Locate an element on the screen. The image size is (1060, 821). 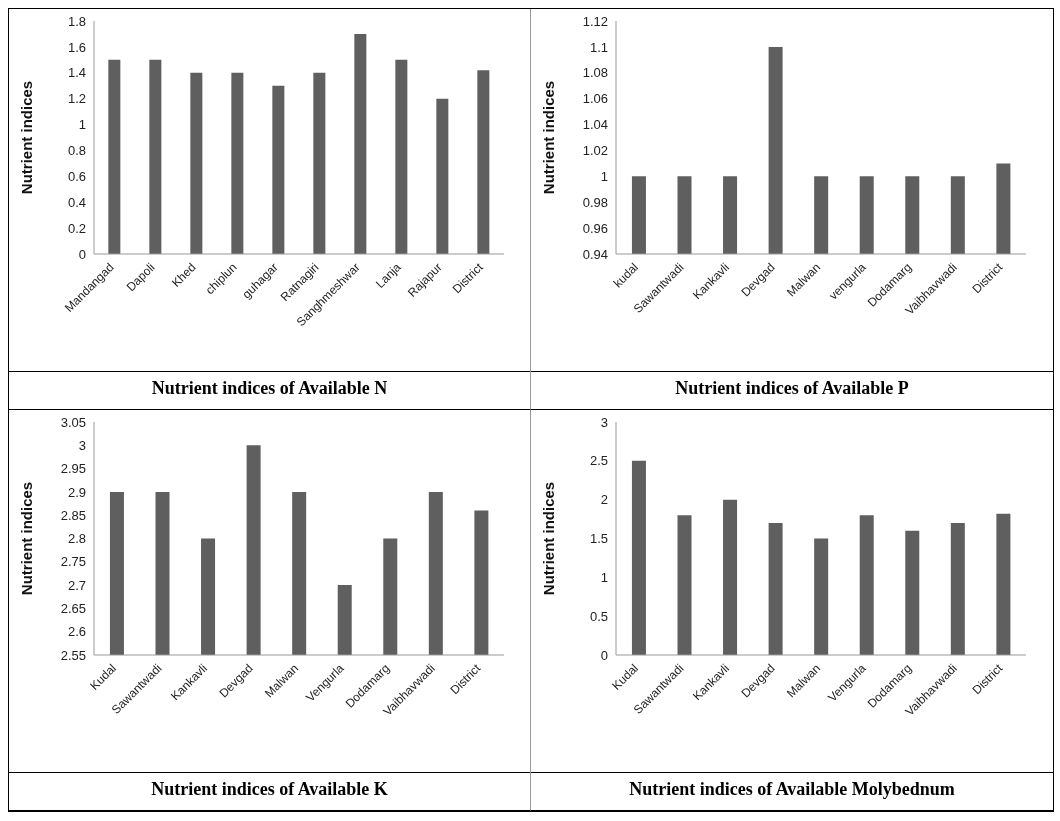
y-tick-label: 1.2 is located at coordinates (76, 99).